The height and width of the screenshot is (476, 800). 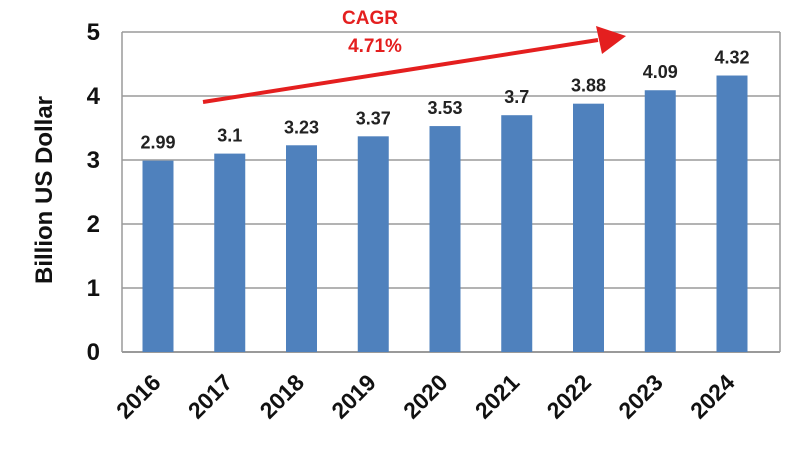 I want to click on cagr-arrowhead, so click(x=611, y=40).